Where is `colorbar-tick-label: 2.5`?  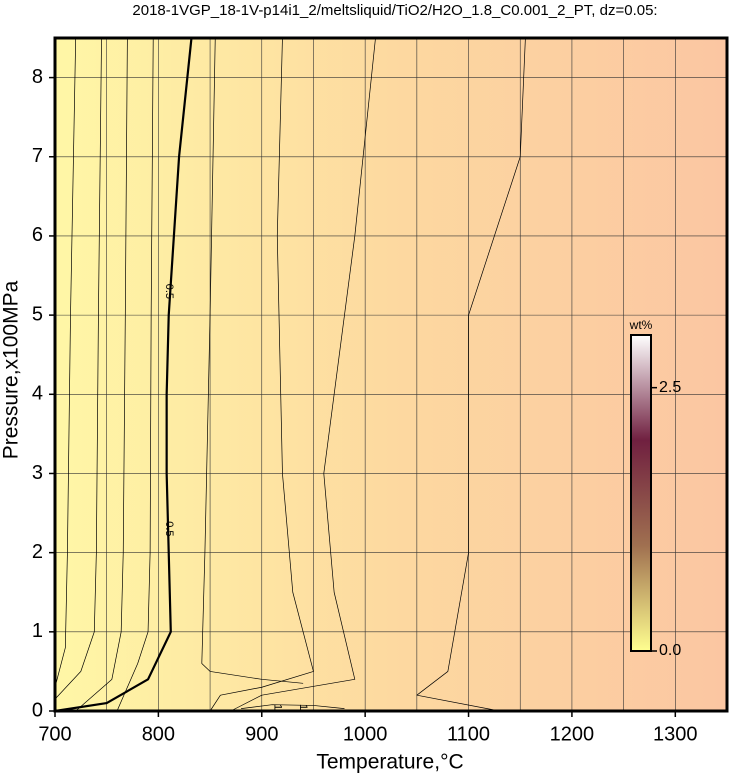
colorbar-tick-label: 2.5 is located at coordinates (670, 387).